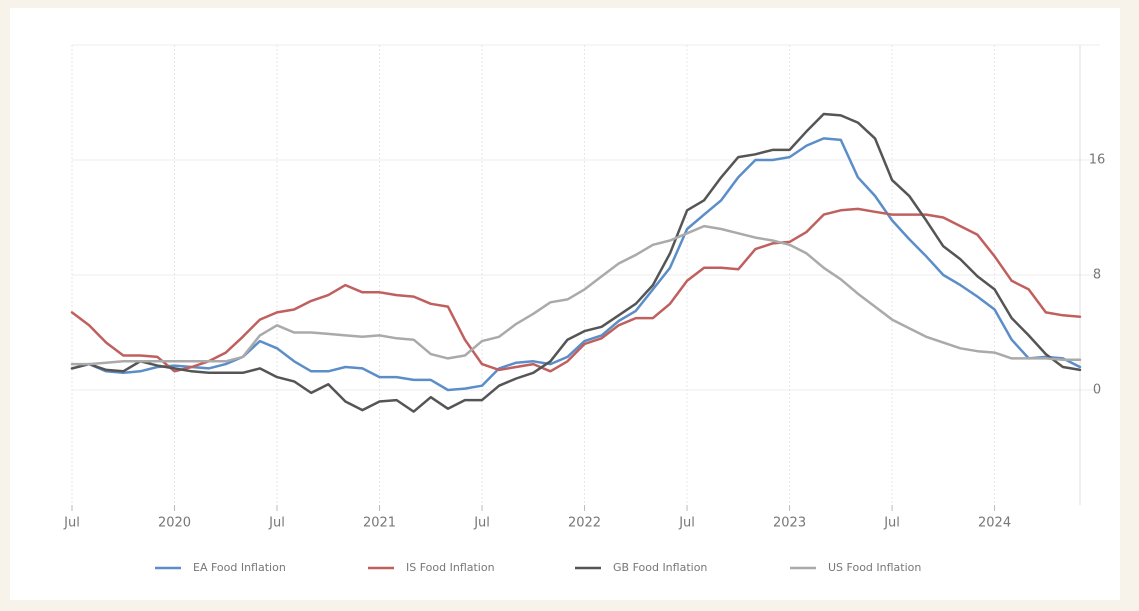  I want to click on y-tick-label: 16, so click(1097, 160).